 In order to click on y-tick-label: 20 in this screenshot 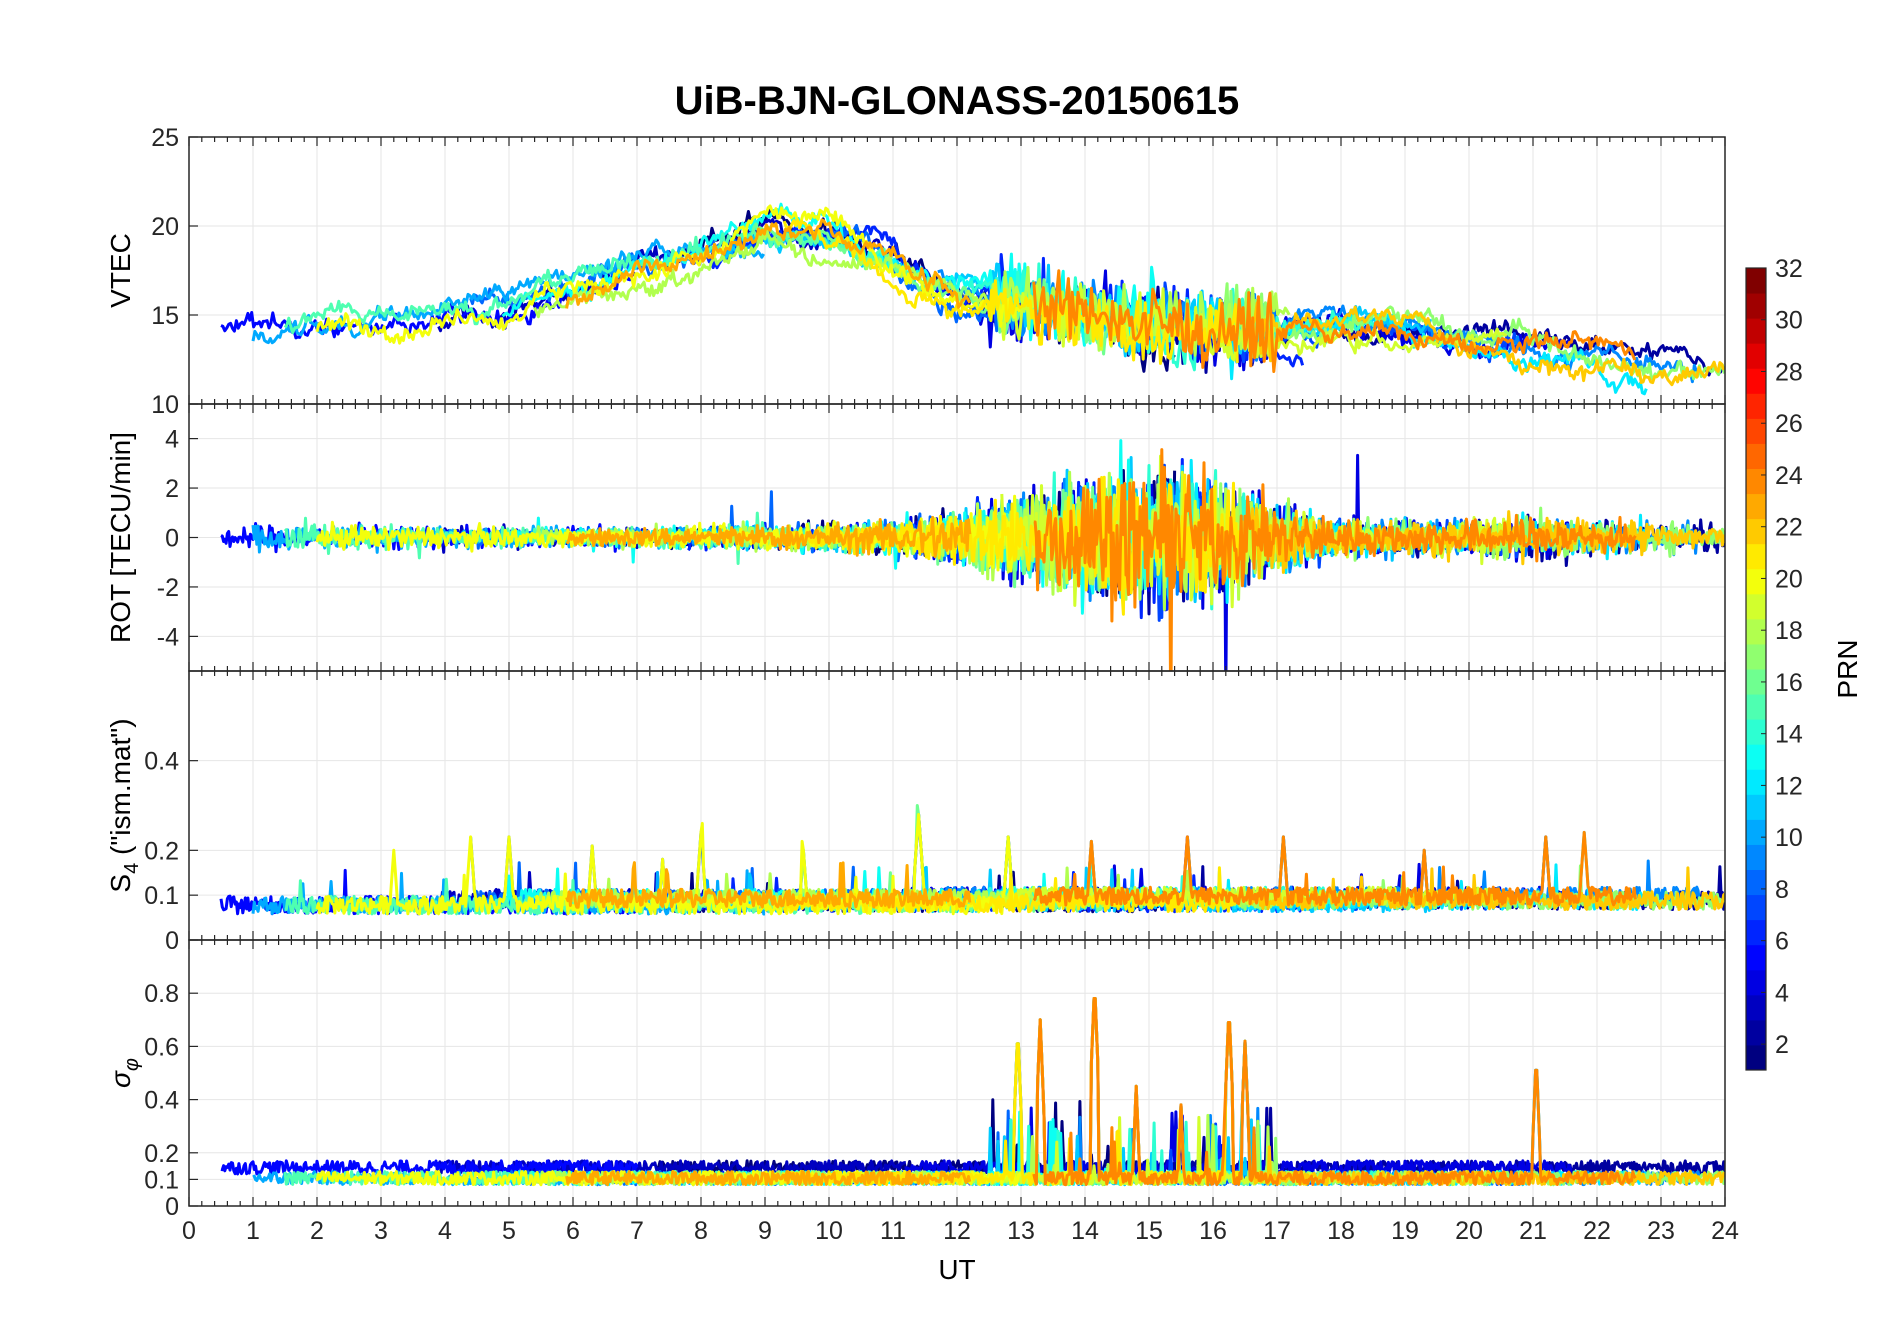, I will do `click(165, 227)`.